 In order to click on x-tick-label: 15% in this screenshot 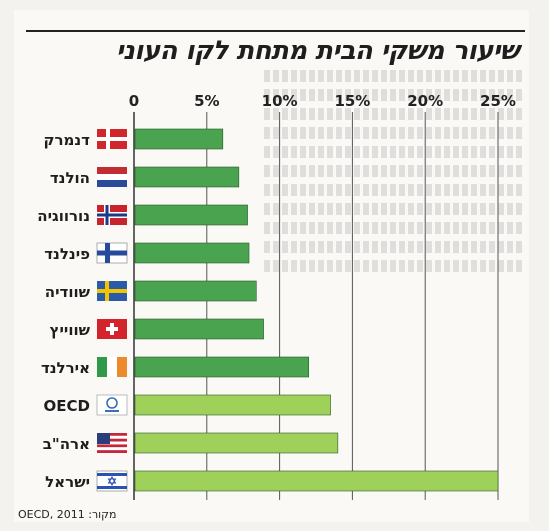, I will do `click(352, 101)`.